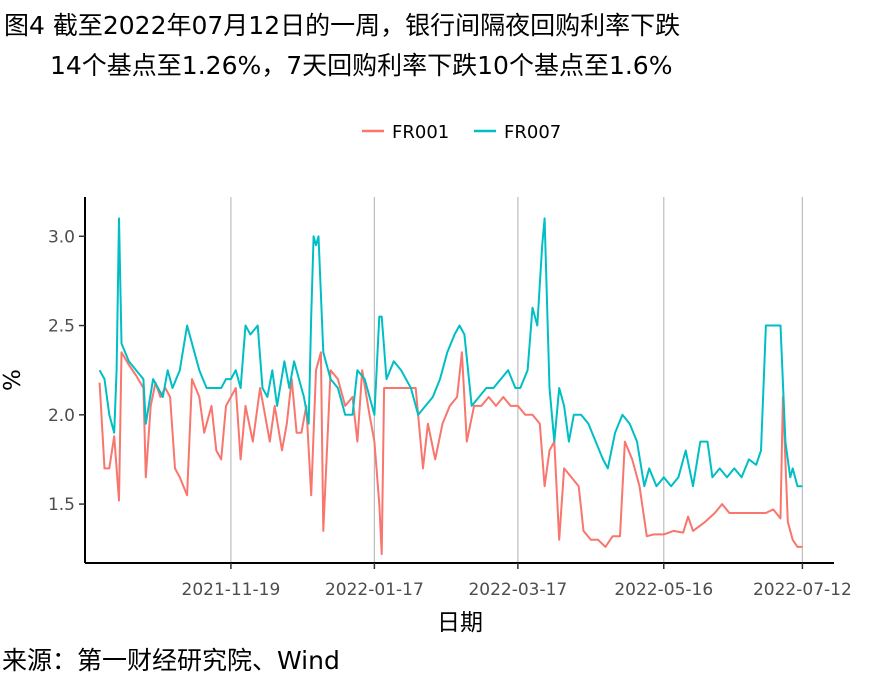  Describe the element at coordinates (171, 660) in the screenshot. I see `source-note: 来源：第一财经研究院、Wind` at that location.